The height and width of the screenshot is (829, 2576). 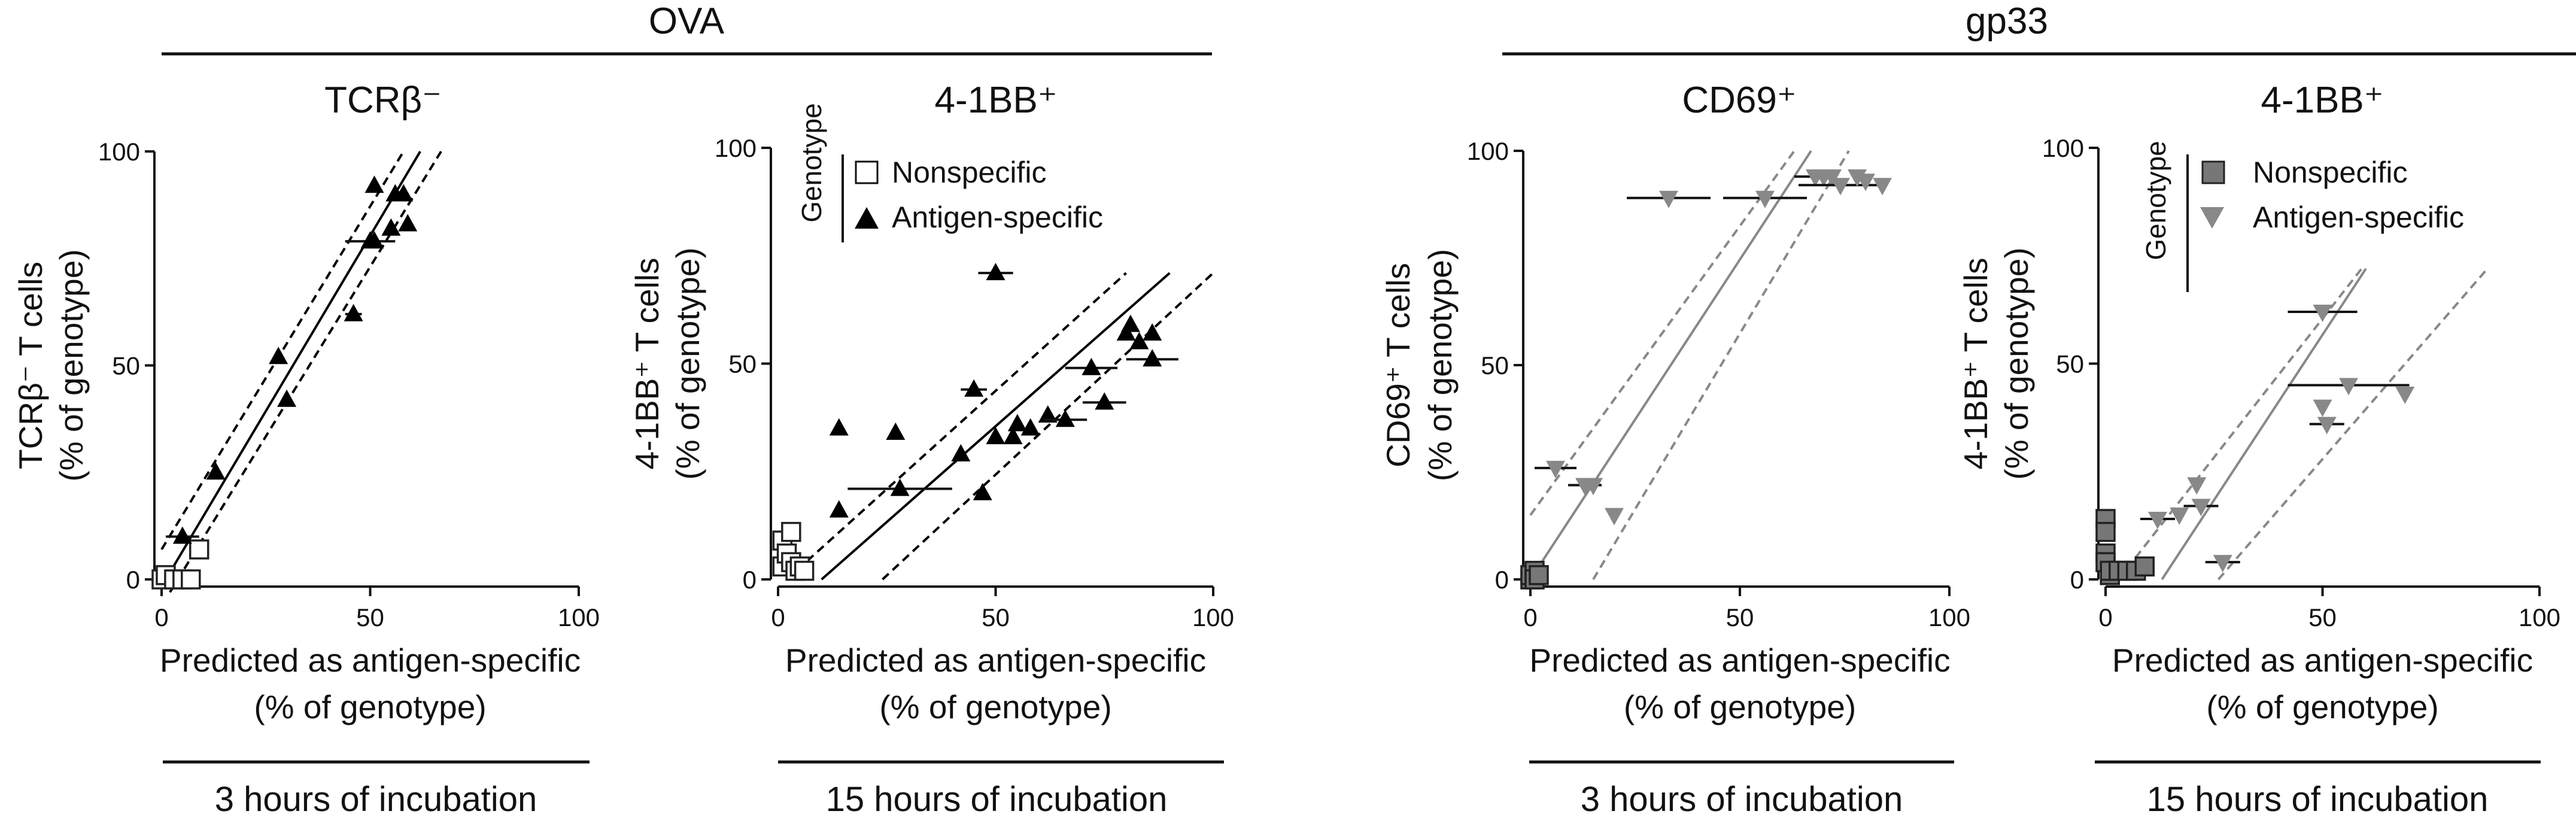 What do you see at coordinates (30, 365) in the screenshot?
I see `y-axis-label: TCRβ⁻ T cells` at bounding box center [30, 365].